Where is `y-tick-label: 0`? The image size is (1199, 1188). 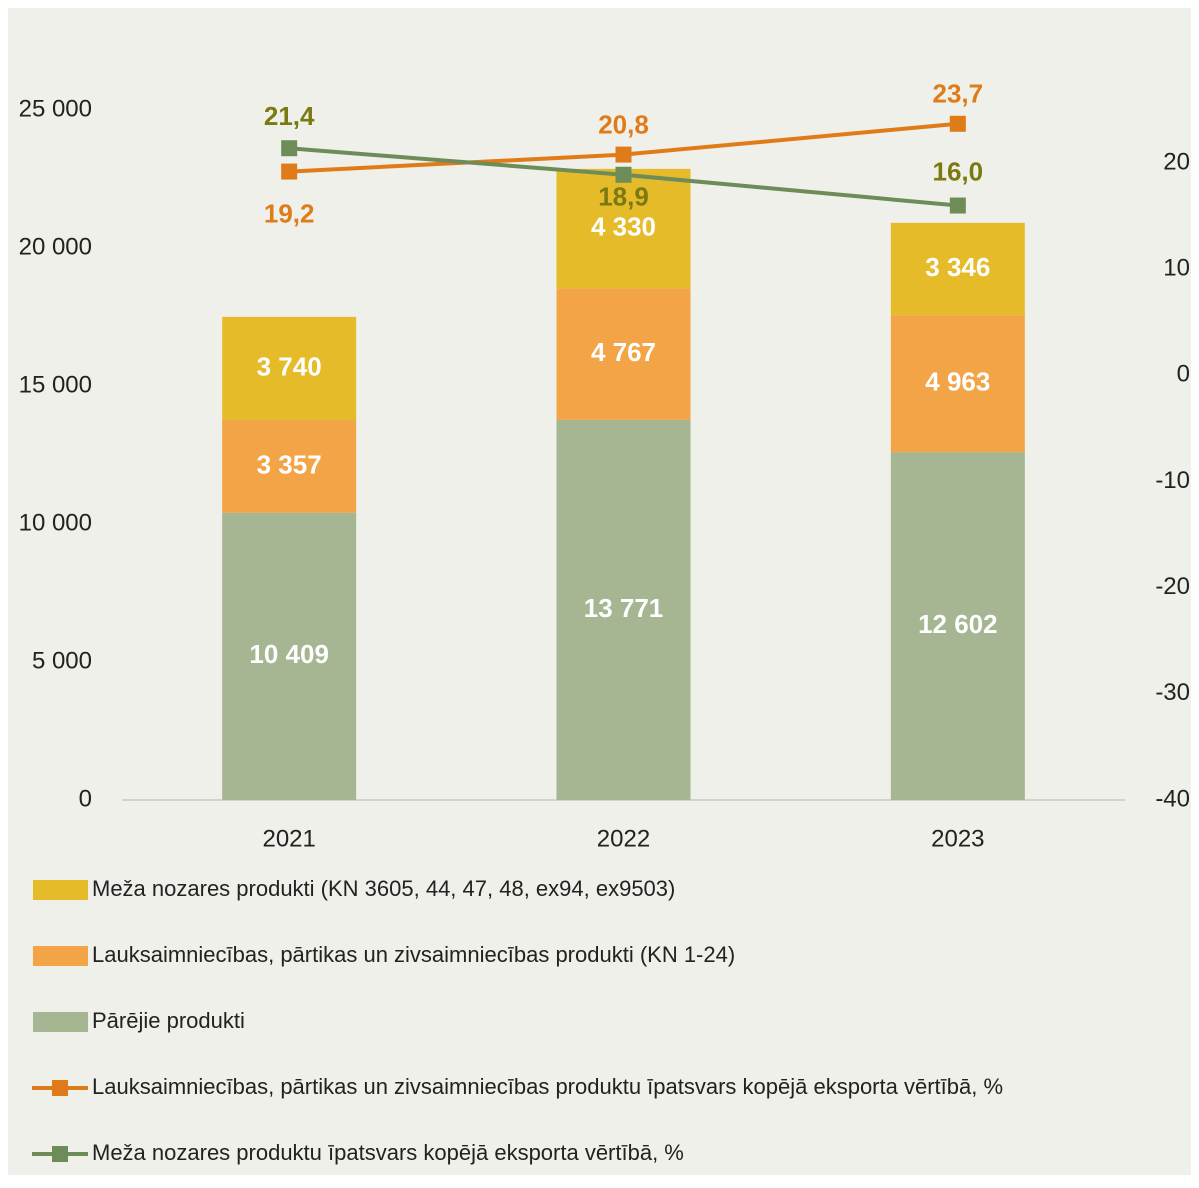
y-tick-label: 0 is located at coordinates (85, 798).